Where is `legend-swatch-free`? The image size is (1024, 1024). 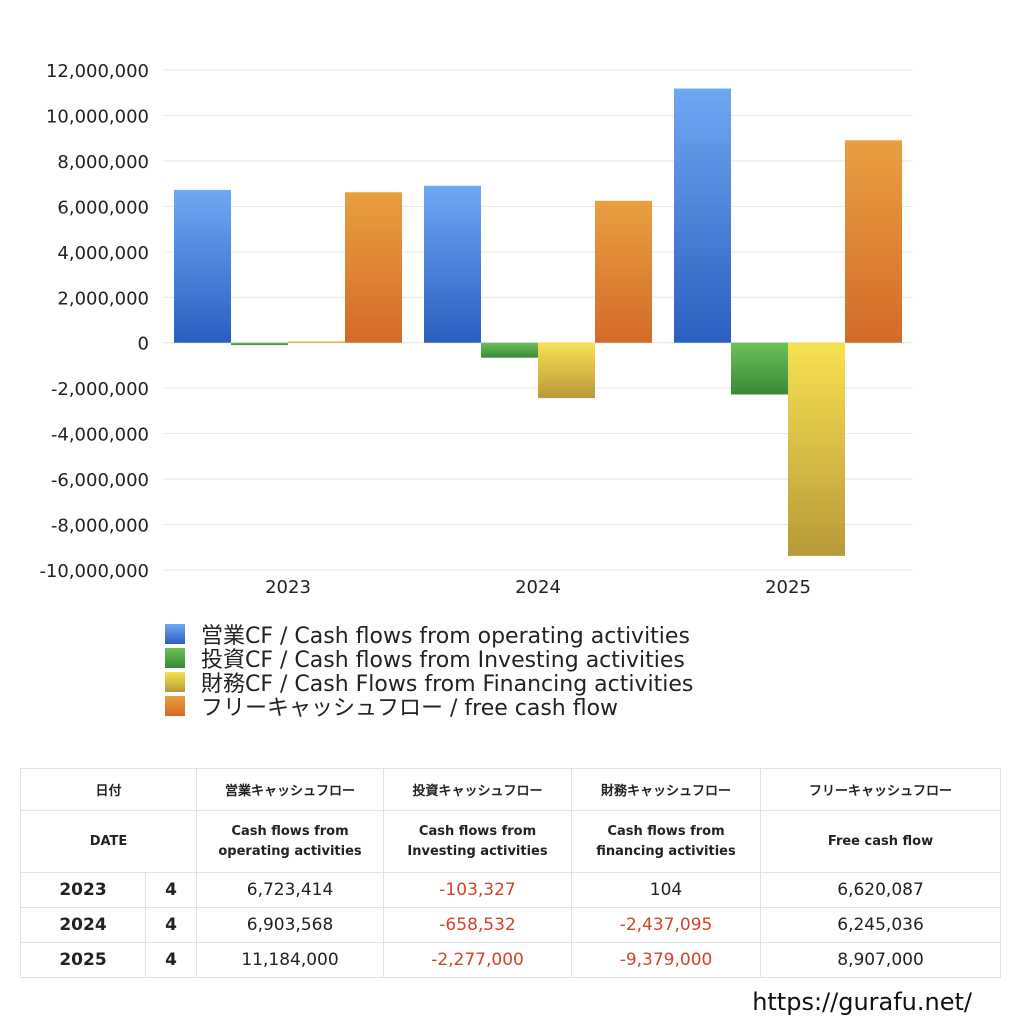
legend-swatch-free is located at coordinates (175, 706).